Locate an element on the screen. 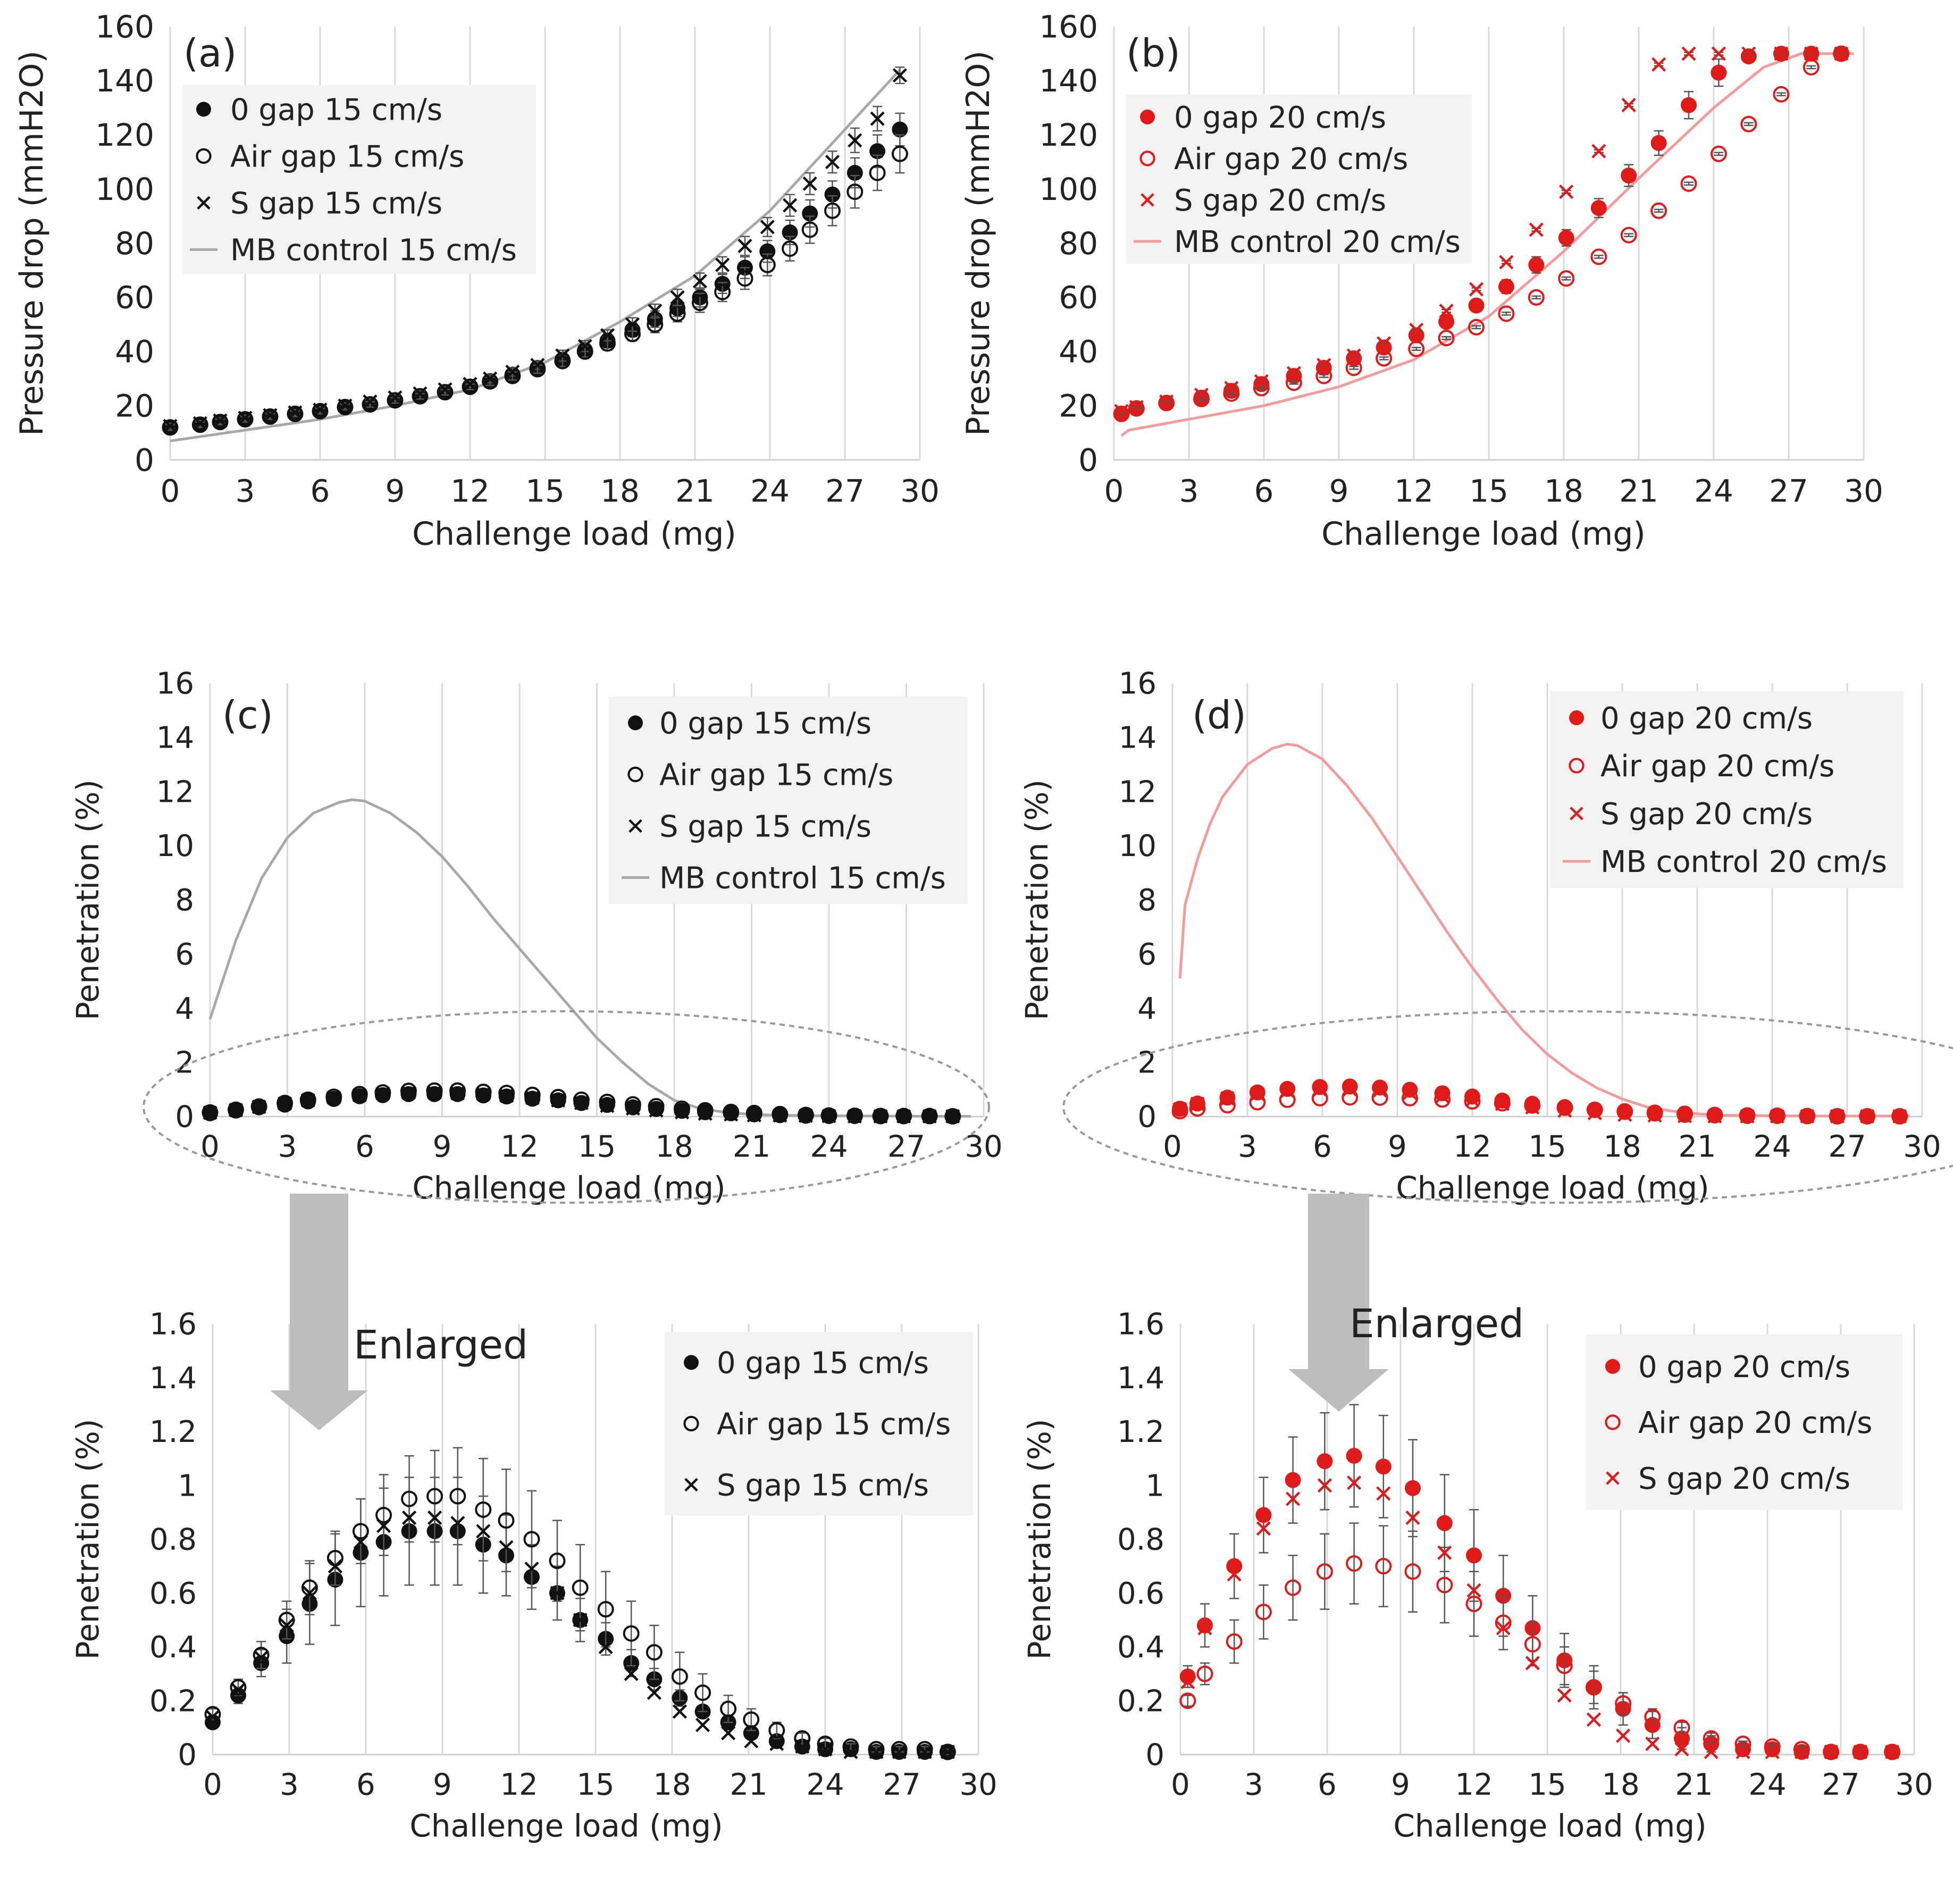 This screenshot has height=1904, width=1953. chart-d-enlarged-ytick-label: 0 is located at coordinates (1154, 1755).